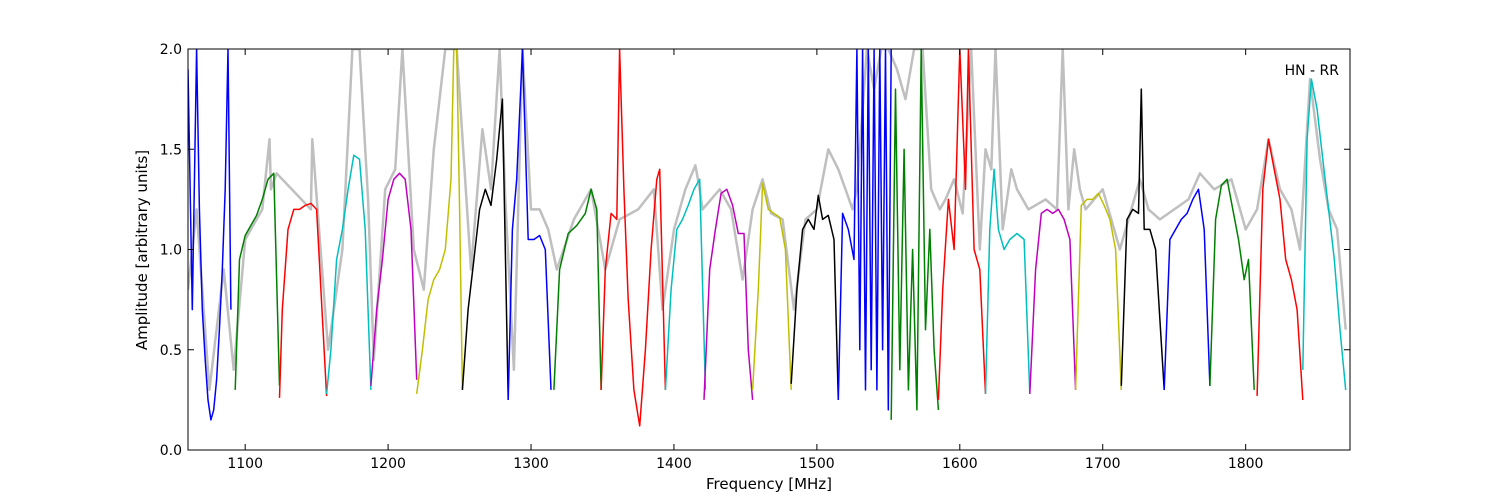 The width and height of the screenshot is (1500, 500). What do you see at coordinates (1312, 71) in the screenshot?
I see `annotation-label: HN - RR` at bounding box center [1312, 71].